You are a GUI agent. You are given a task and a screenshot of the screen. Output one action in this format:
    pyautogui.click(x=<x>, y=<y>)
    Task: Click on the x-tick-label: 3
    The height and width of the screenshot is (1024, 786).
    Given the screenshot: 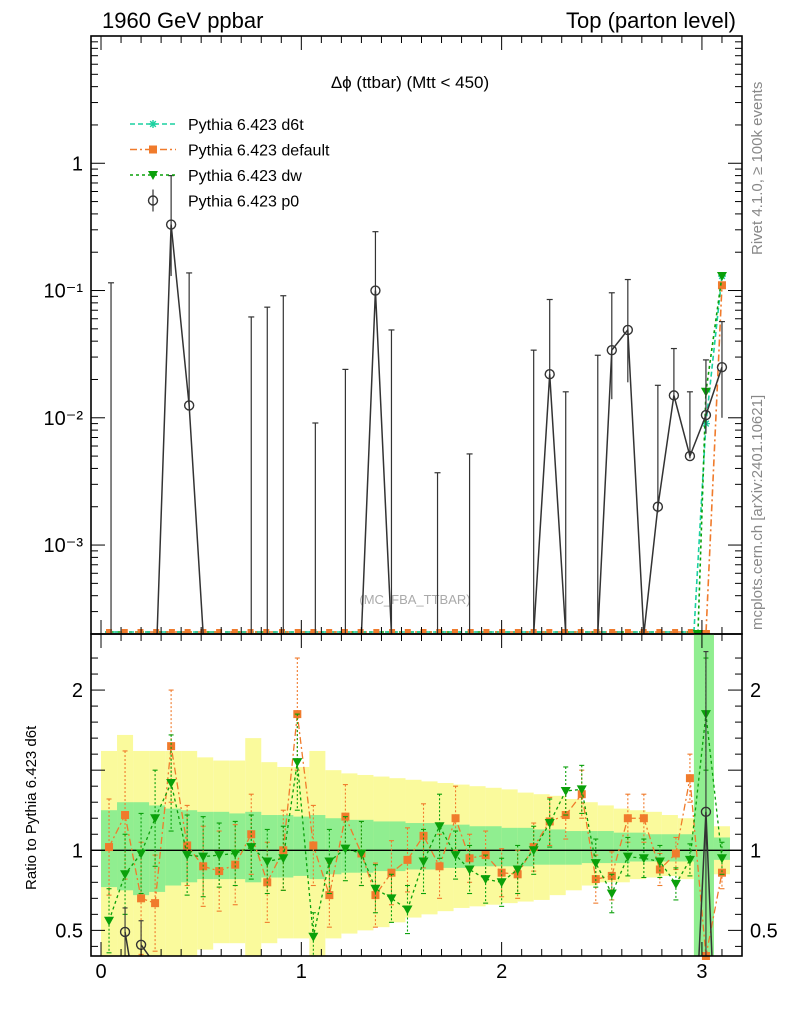 What is the action you would take?
    pyautogui.click(x=701, y=972)
    